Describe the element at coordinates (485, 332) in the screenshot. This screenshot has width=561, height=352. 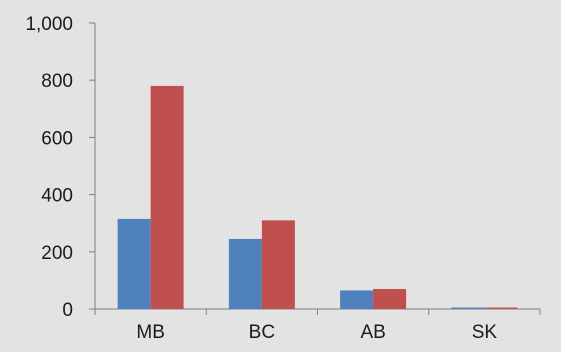
I see `x-tick-label: SK` at that location.